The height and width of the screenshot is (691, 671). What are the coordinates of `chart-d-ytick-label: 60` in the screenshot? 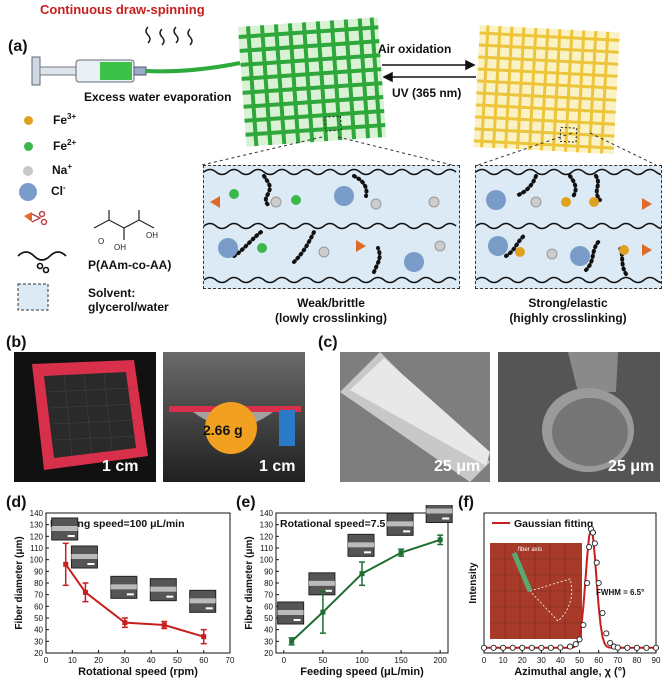 It's located at (38, 606).